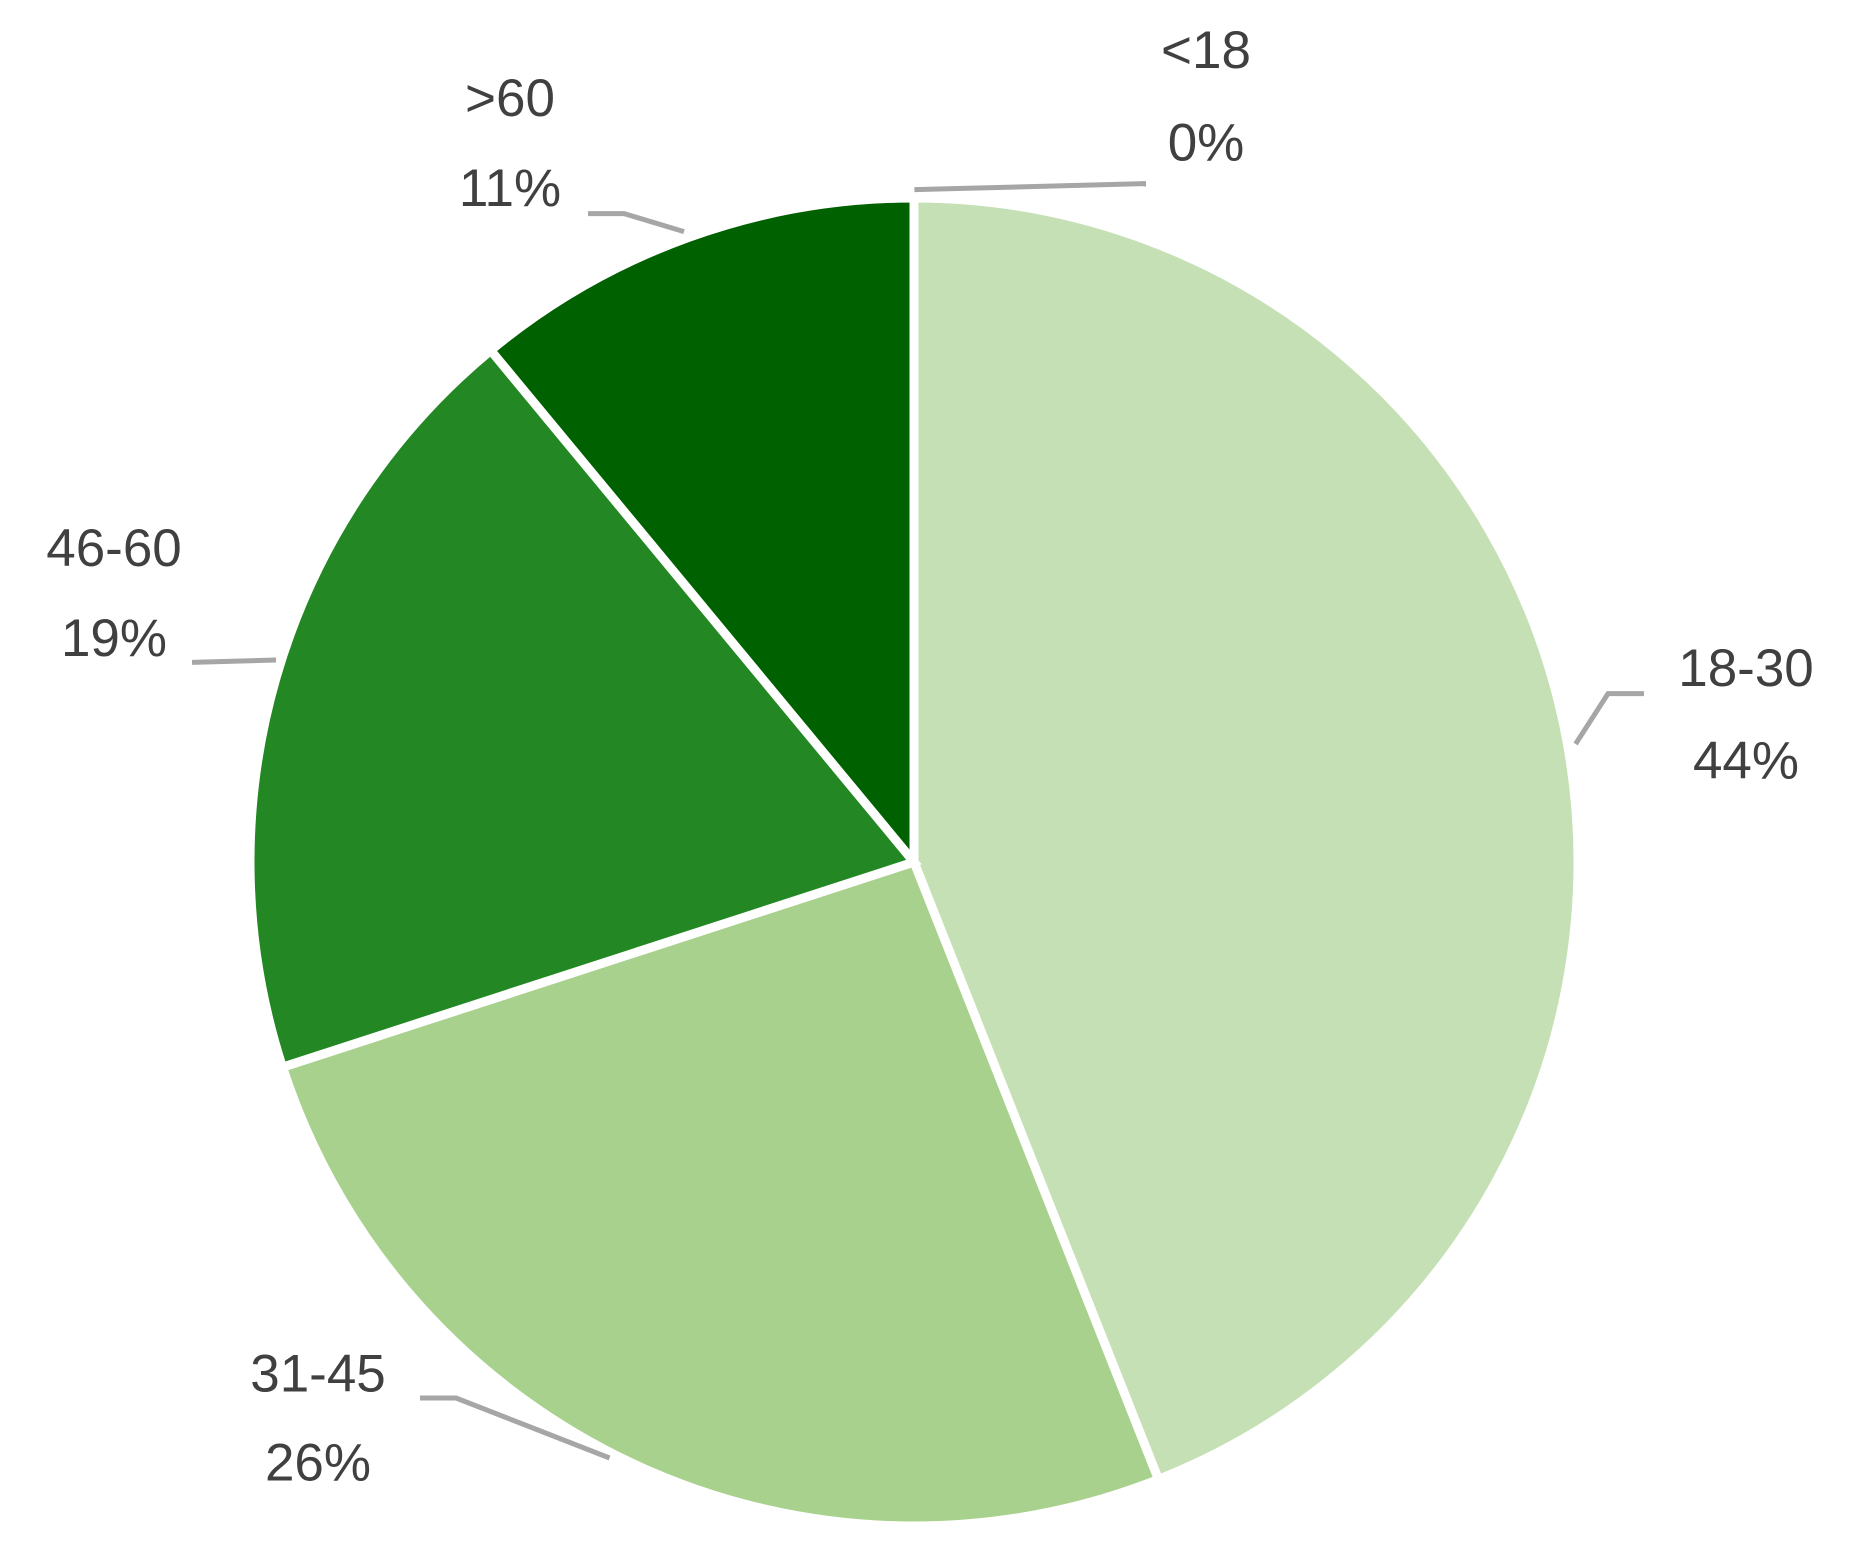  What do you see at coordinates (114, 548) in the screenshot?
I see `category-label: 46-60` at bounding box center [114, 548].